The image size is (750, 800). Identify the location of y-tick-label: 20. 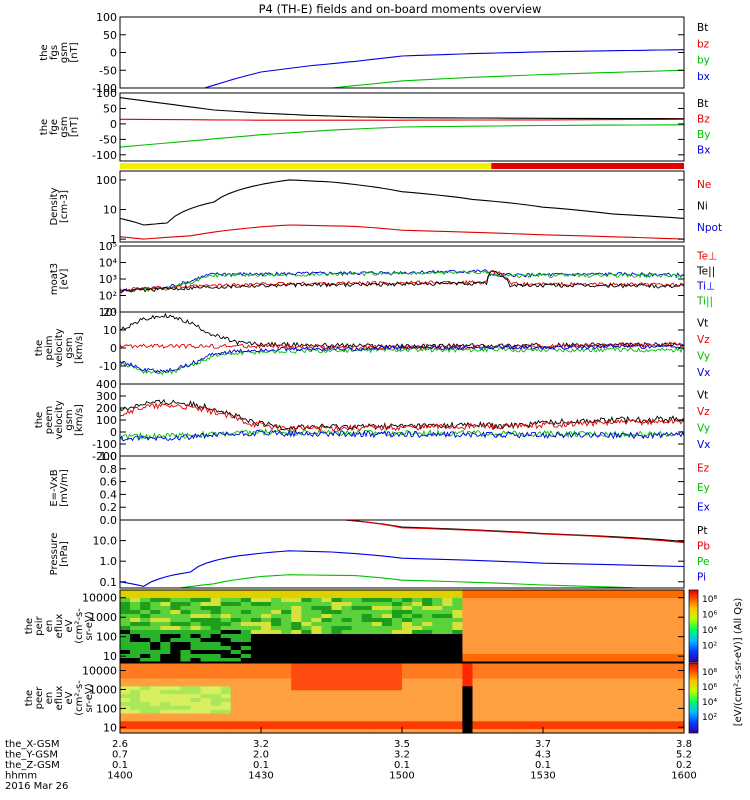
(110, 312).